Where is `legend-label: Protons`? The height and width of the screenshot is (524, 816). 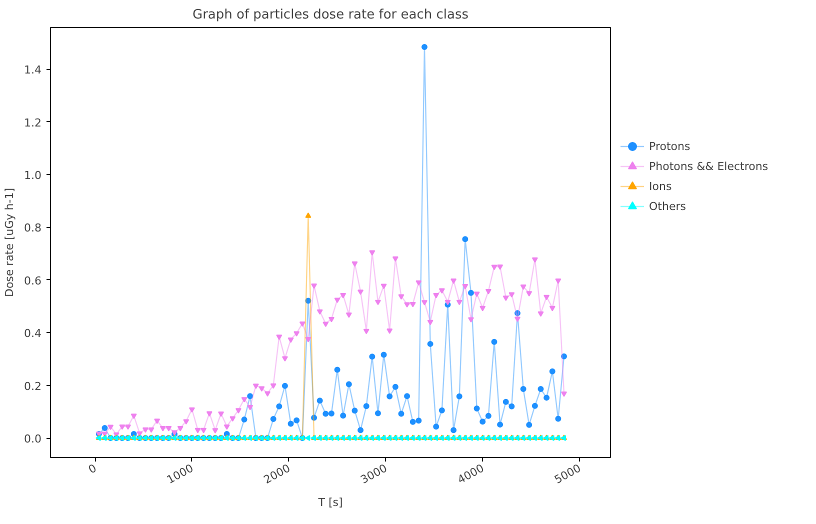
legend-label: Protons is located at coordinates (669, 146).